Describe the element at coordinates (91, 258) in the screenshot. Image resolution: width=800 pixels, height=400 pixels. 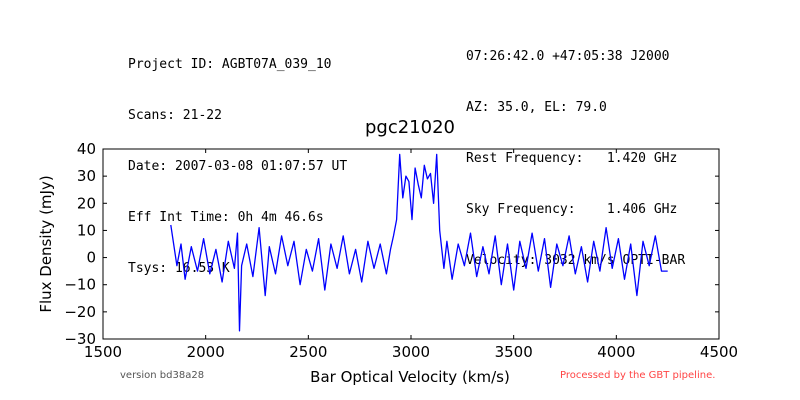
I see `y-tick-label-0: 0` at that location.